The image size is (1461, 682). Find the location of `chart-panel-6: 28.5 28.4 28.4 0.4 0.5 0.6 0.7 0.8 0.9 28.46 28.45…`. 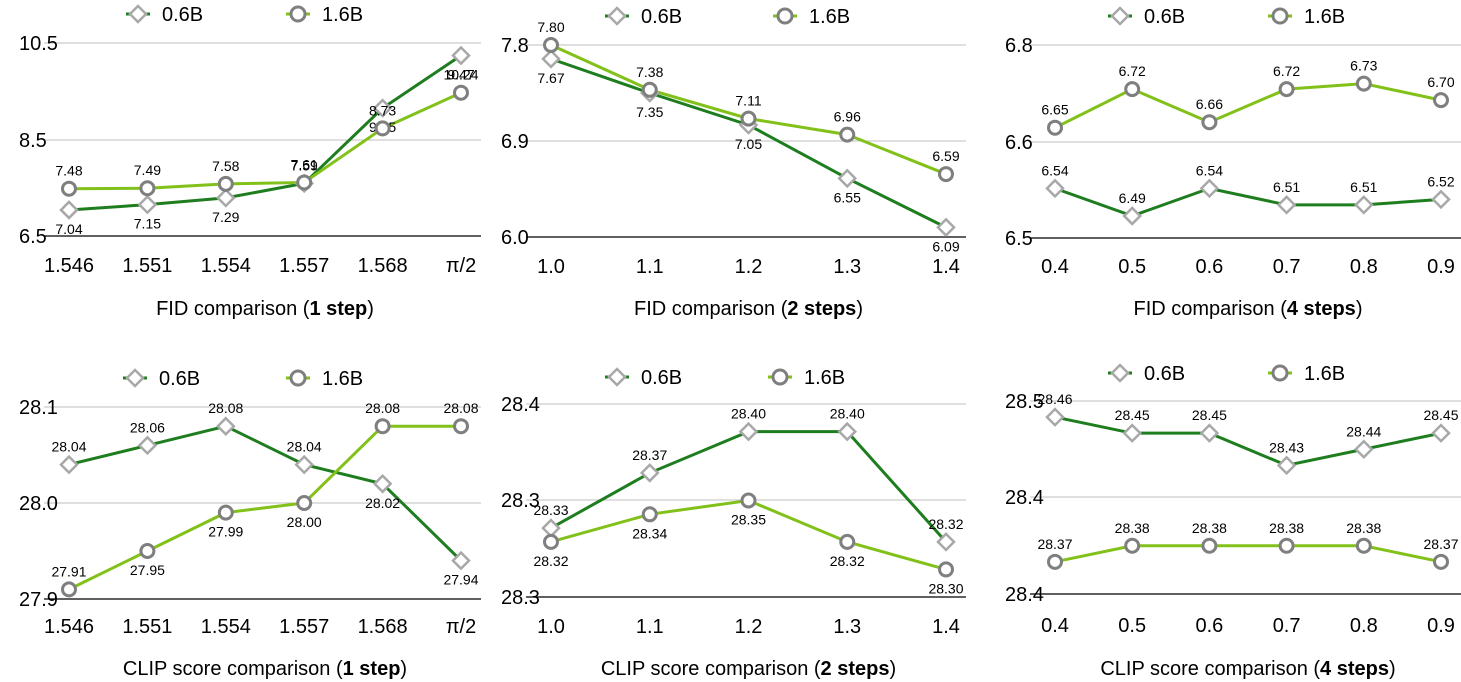

chart-panel-6: 28.5 28.4 28.4 0.4 0.5 0.6 0.7 0.8 0.9 28.46 28.45… is located at coordinates (1233, 521).